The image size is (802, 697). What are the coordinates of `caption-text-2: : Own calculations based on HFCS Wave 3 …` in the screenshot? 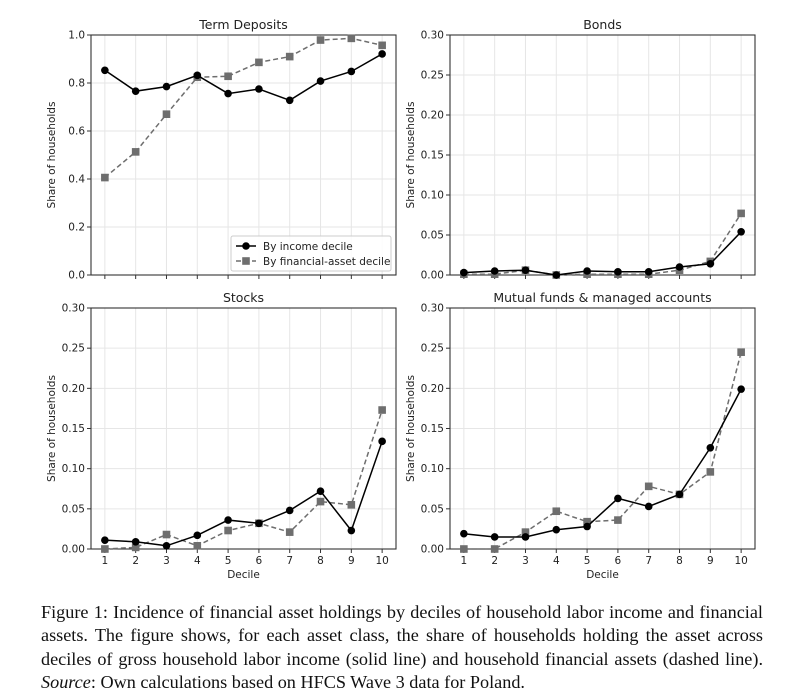 It's located at (307, 681).